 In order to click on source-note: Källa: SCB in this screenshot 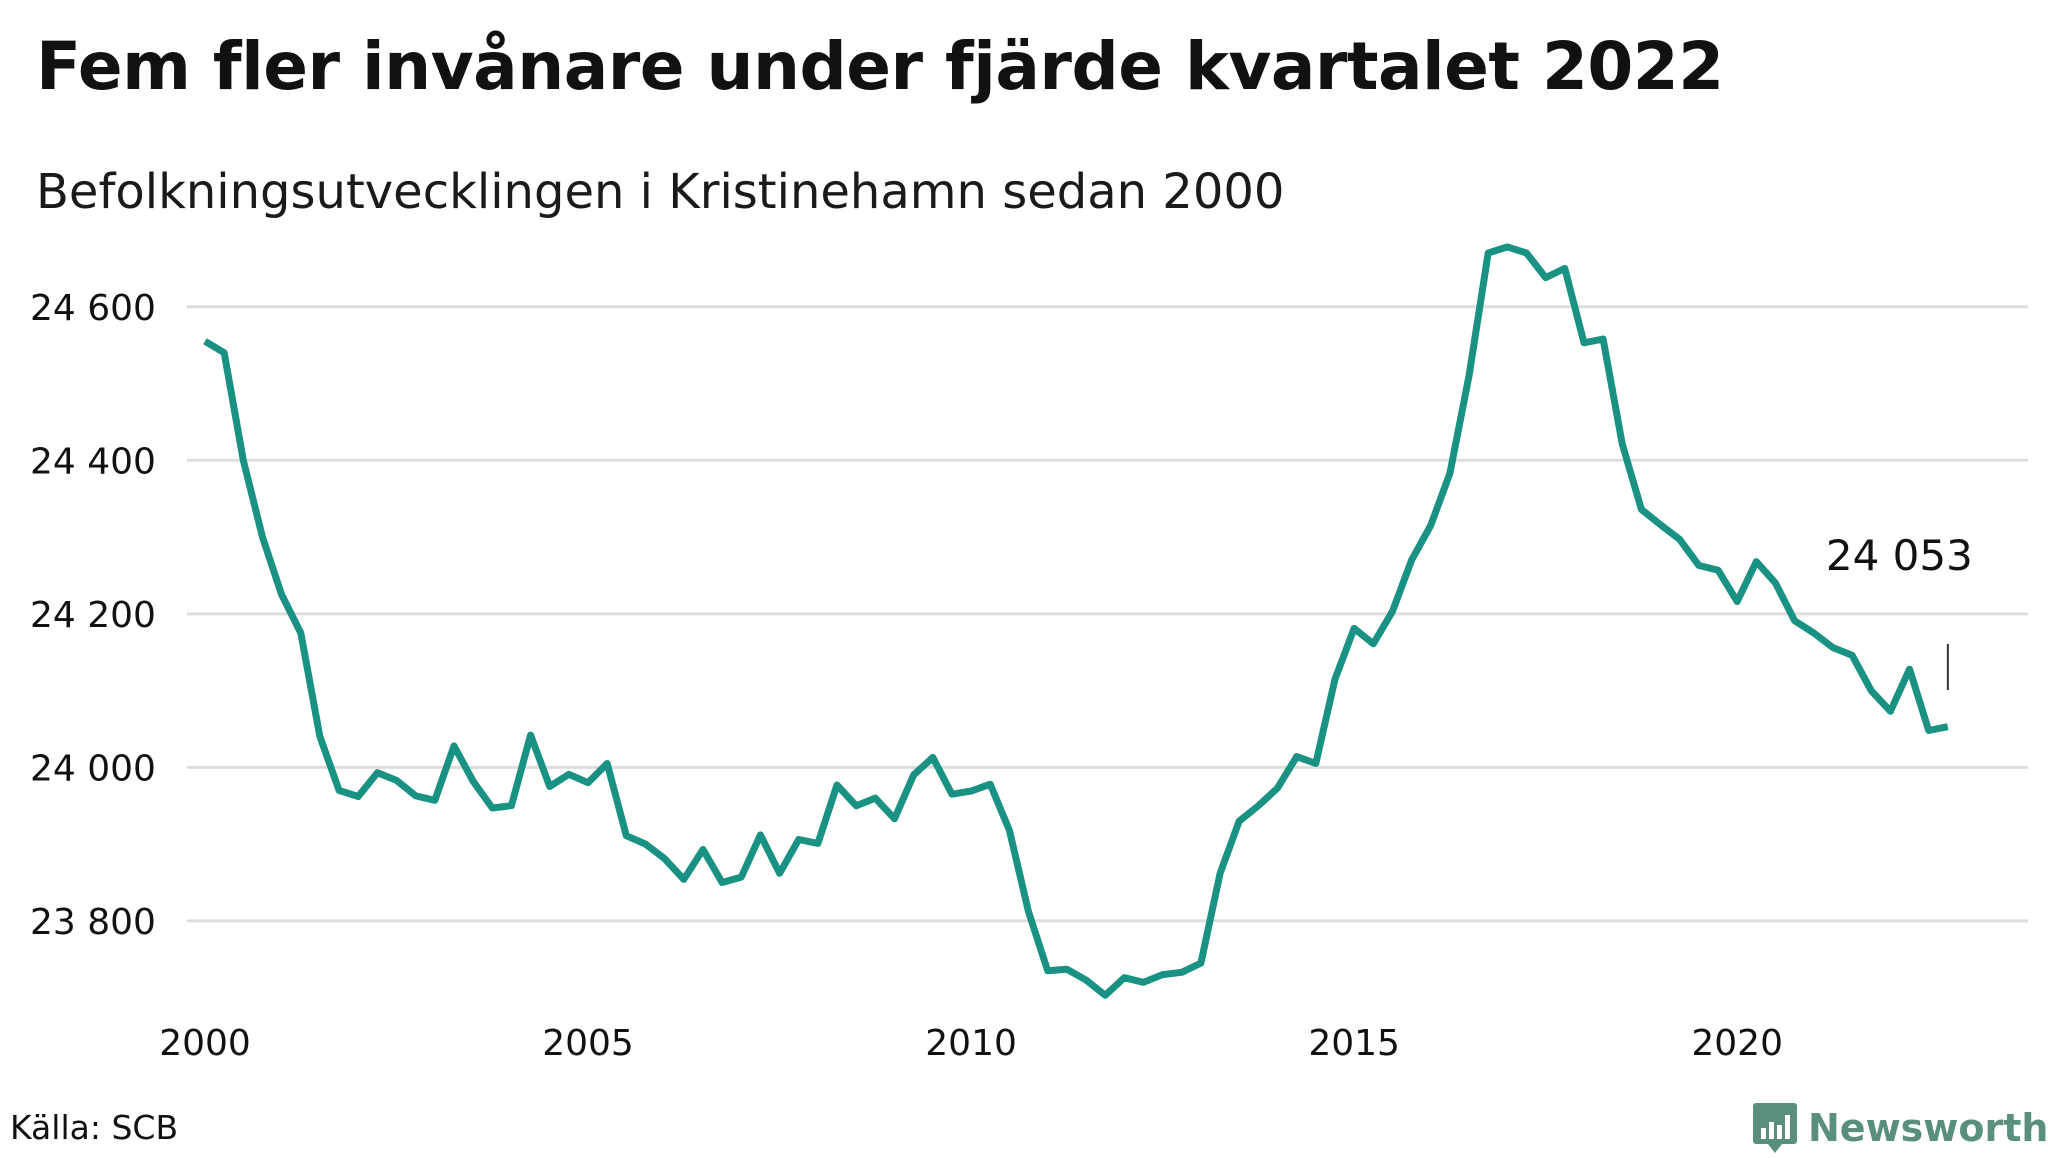, I will do `click(94, 1127)`.